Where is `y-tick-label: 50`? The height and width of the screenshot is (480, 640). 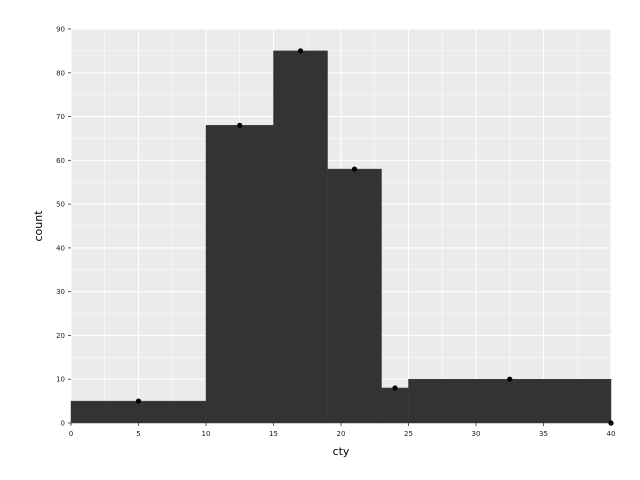
y-tick-label: 50 is located at coordinates (60, 205).